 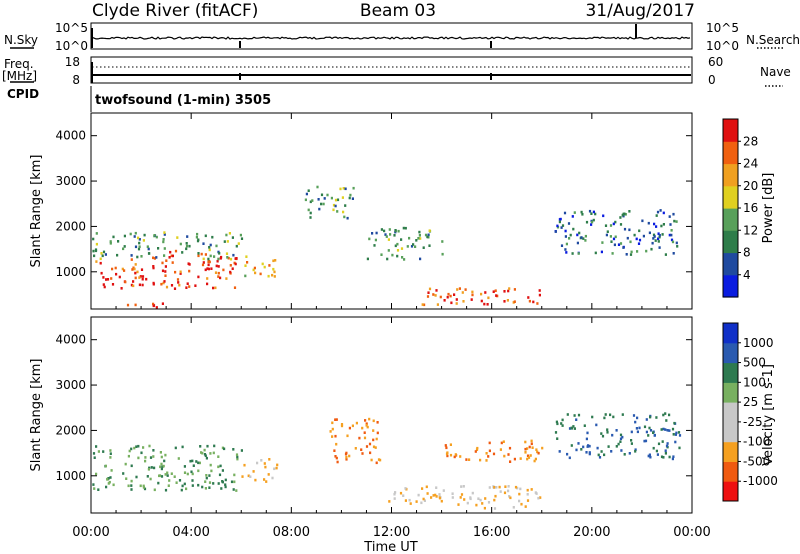 What do you see at coordinates (90, 532) in the screenshot?
I see `x-tick-label: 00:00` at bounding box center [90, 532].